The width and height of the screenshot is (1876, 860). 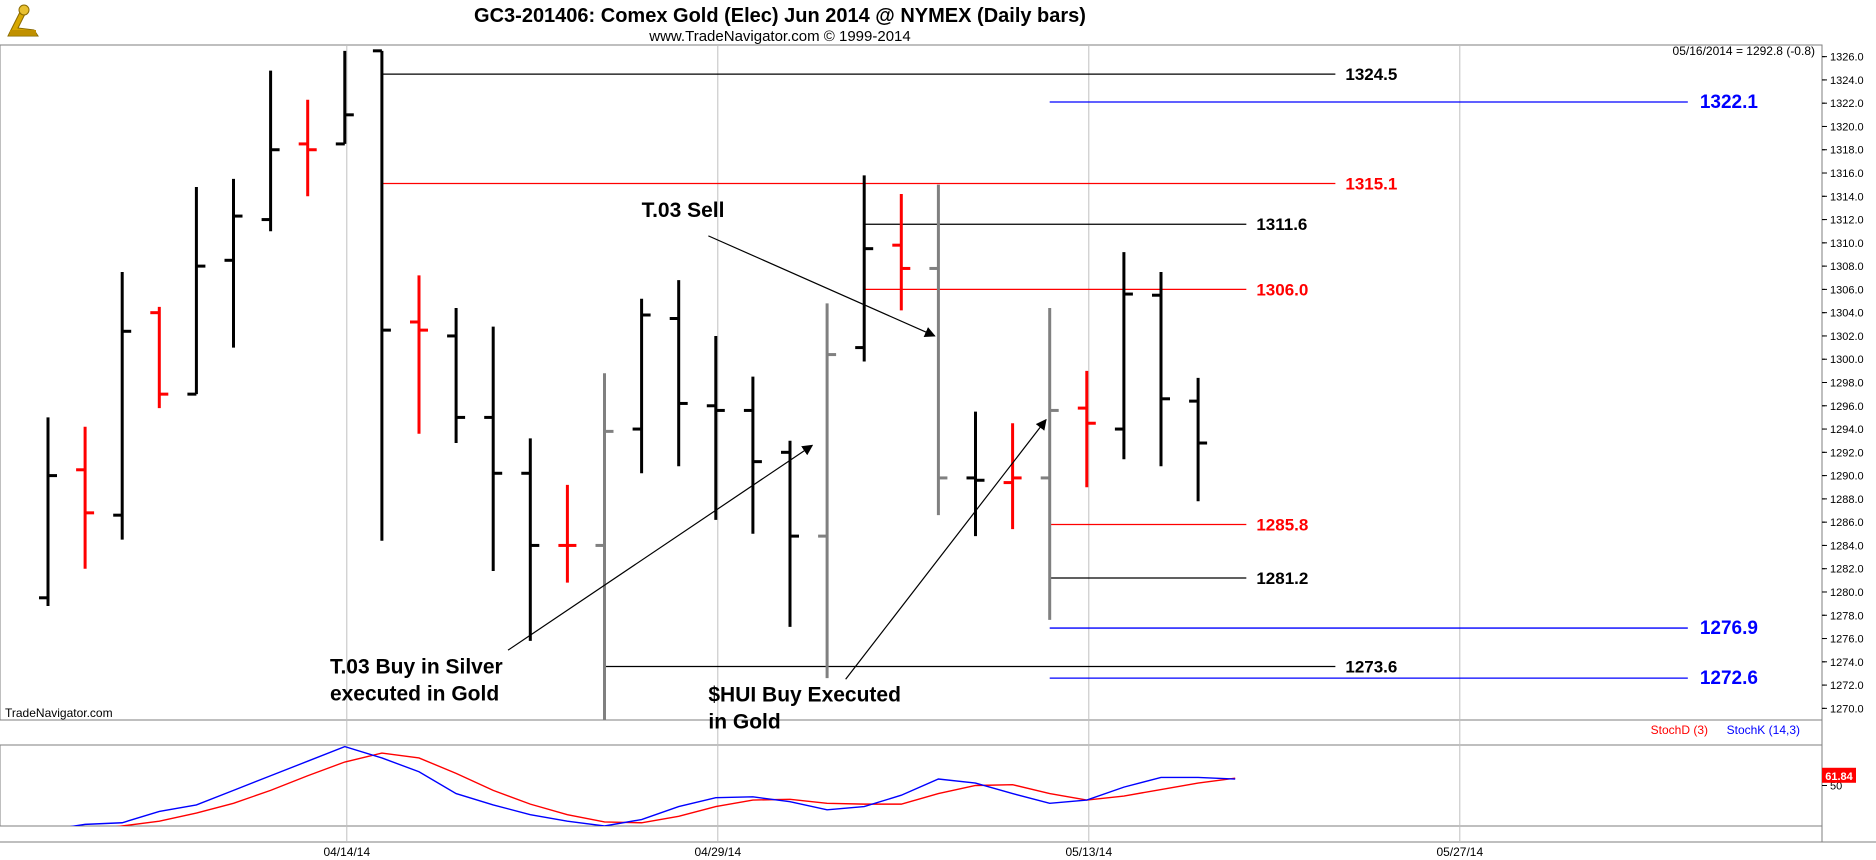 What do you see at coordinates (744, 721) in the screenshot?
I see `annotation-text: in Gold` at bounding box center [744, 721].